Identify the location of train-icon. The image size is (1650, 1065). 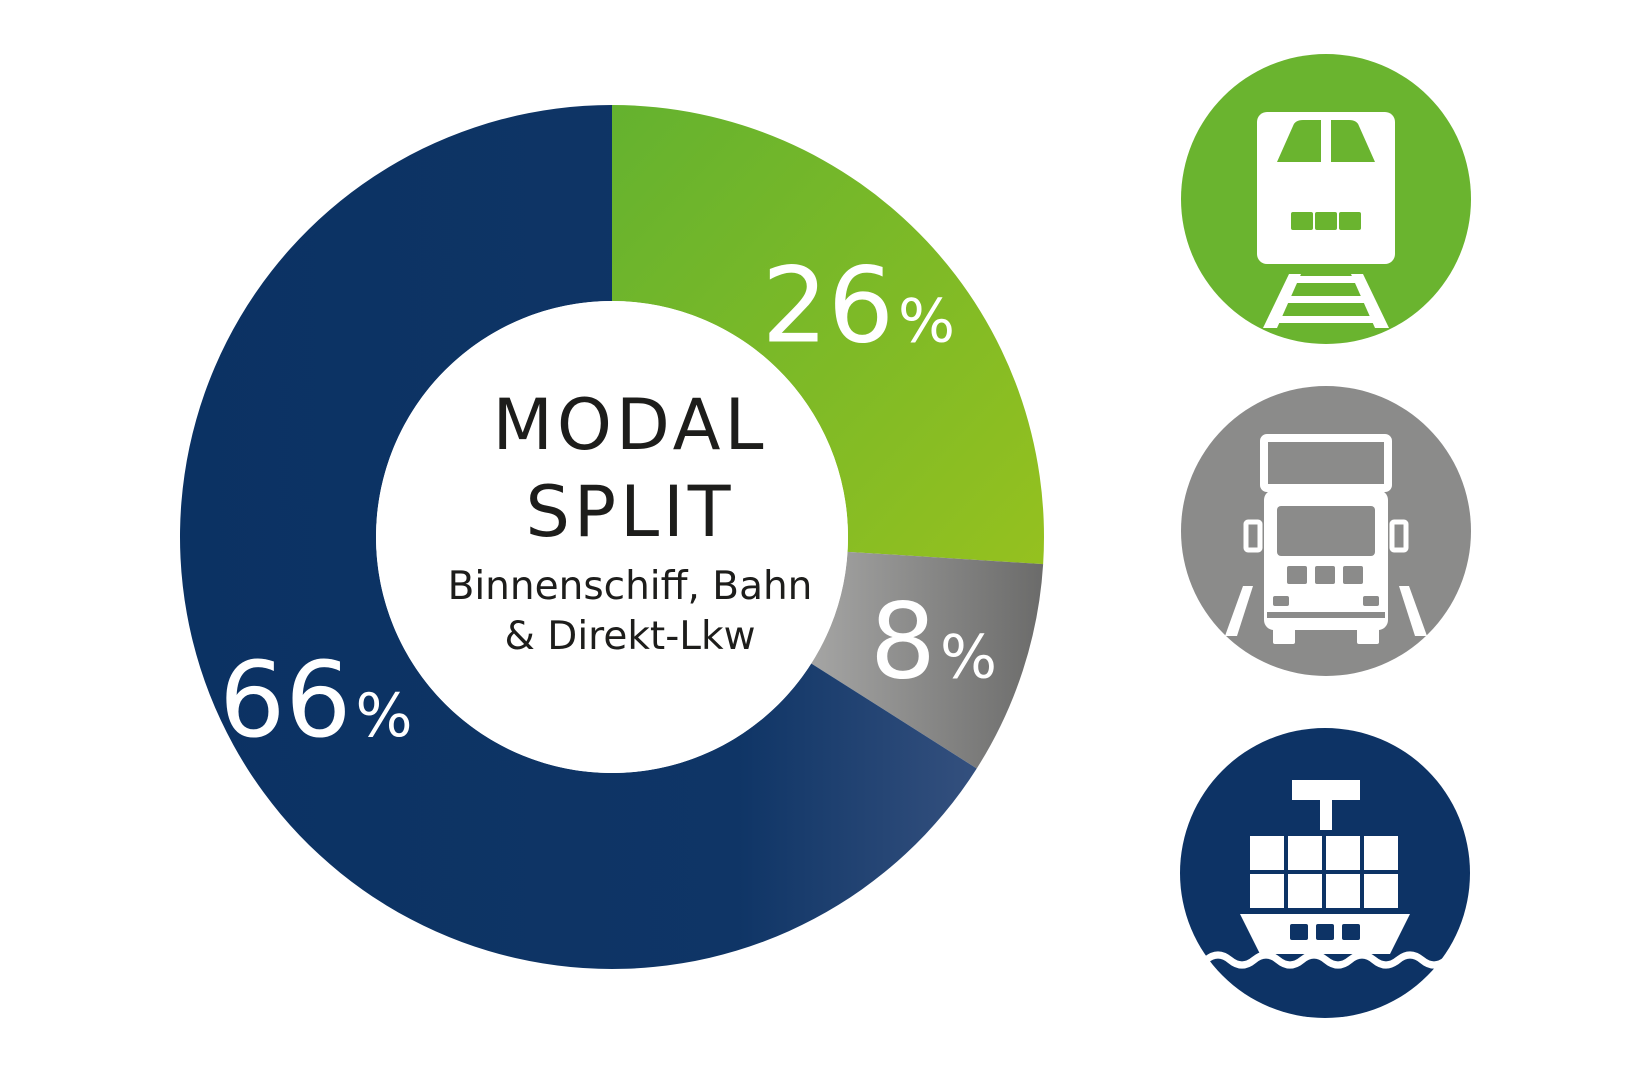
(1326, 199).